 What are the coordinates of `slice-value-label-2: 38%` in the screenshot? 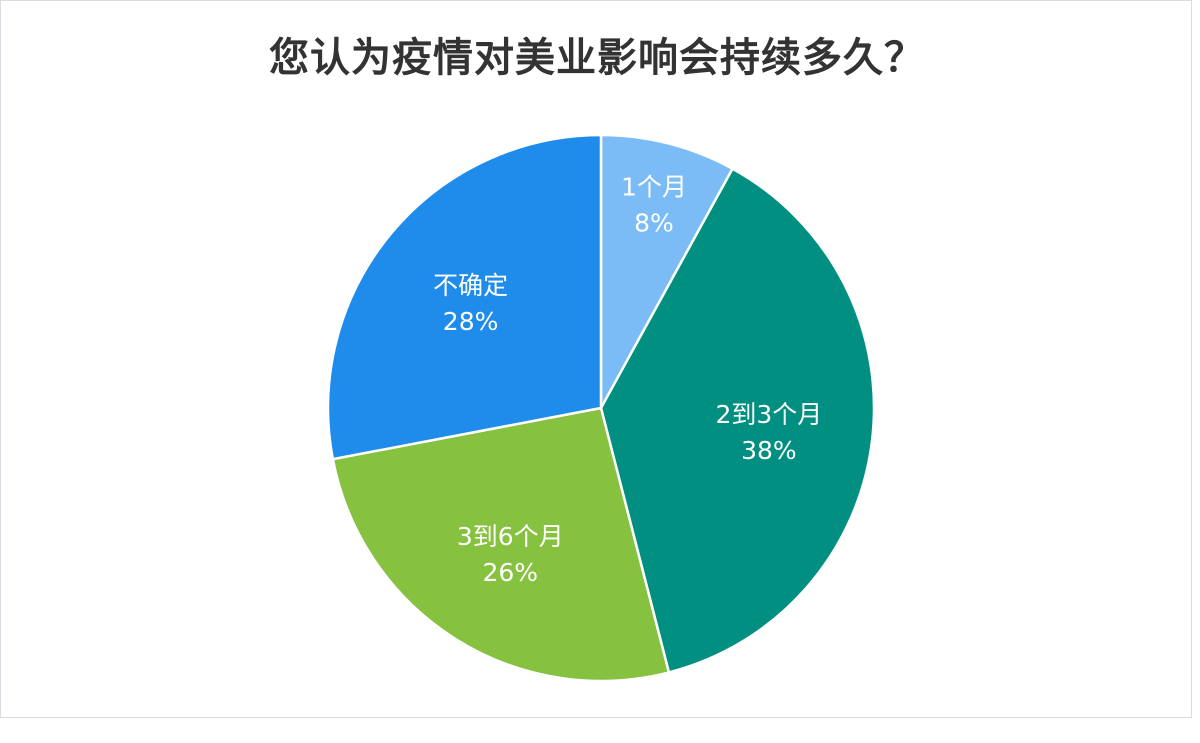 It's located at (769, 450).